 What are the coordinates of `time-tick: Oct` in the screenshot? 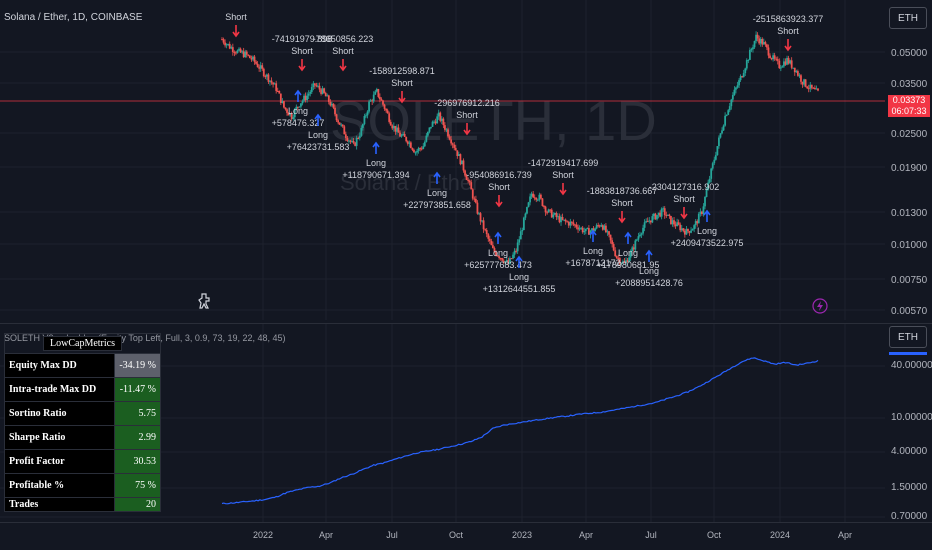 It's located at (456, 535).